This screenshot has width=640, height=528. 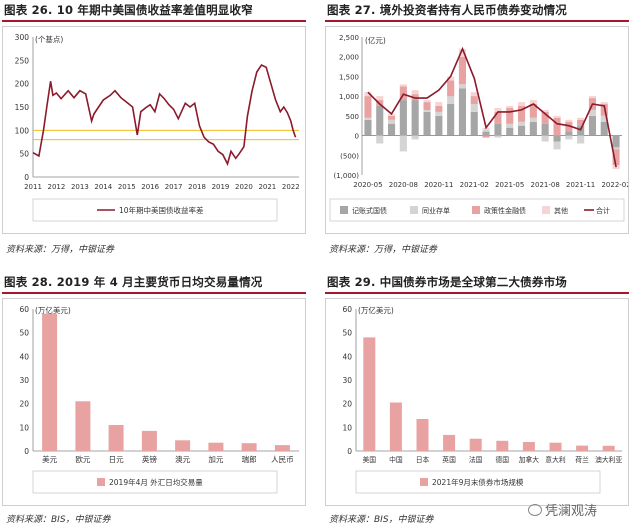 What do you see at coordinates (403, 185) in the screenshot?
I see `x-tick-label: 2020-08` at bounding box center [403, 185].